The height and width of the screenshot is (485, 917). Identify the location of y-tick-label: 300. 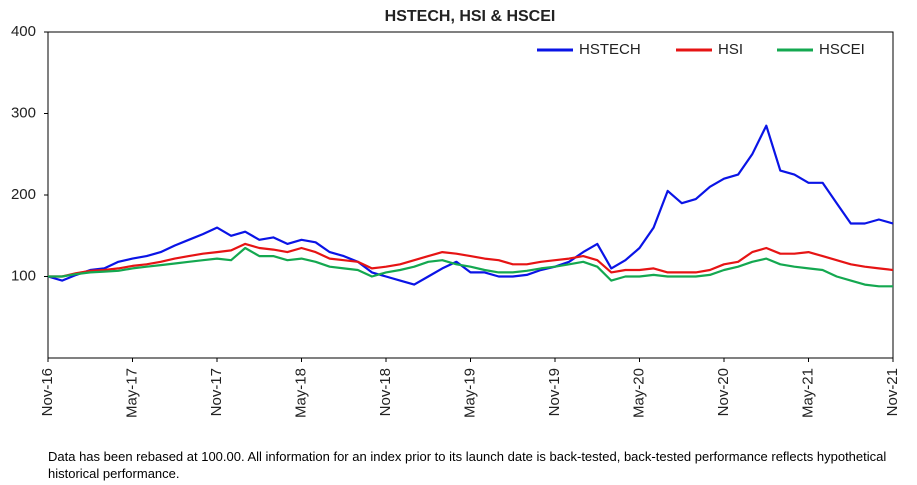
(23, 112).